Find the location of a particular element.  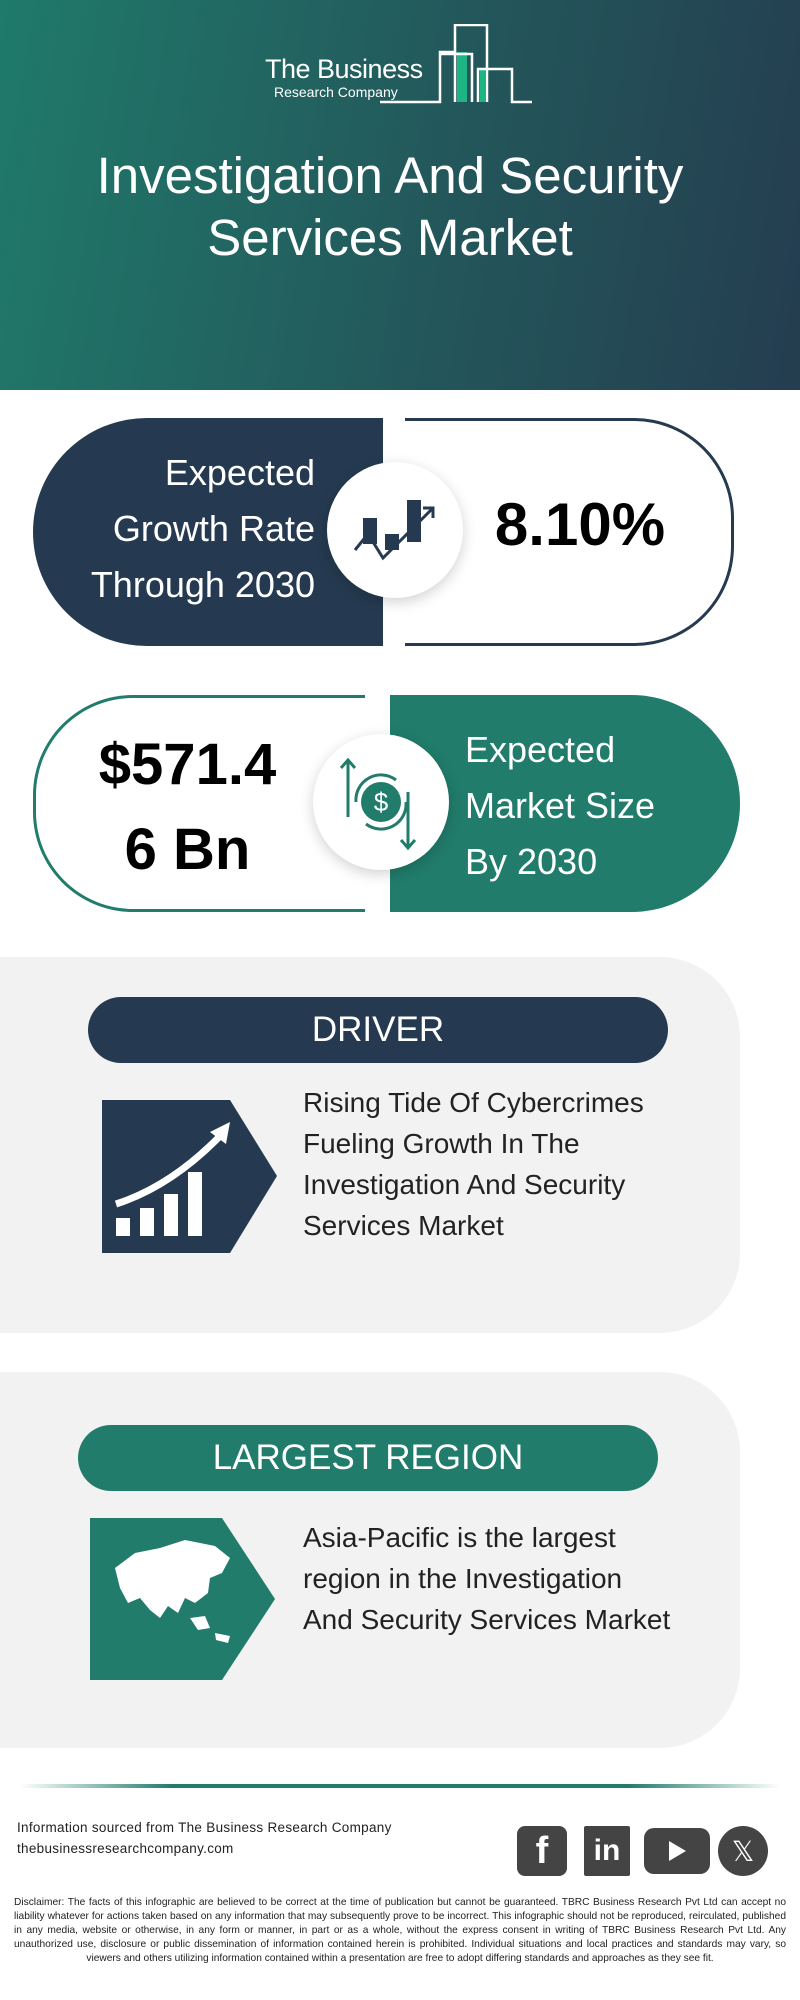

label-line: By 2030 is located at coordinates (531, 861).